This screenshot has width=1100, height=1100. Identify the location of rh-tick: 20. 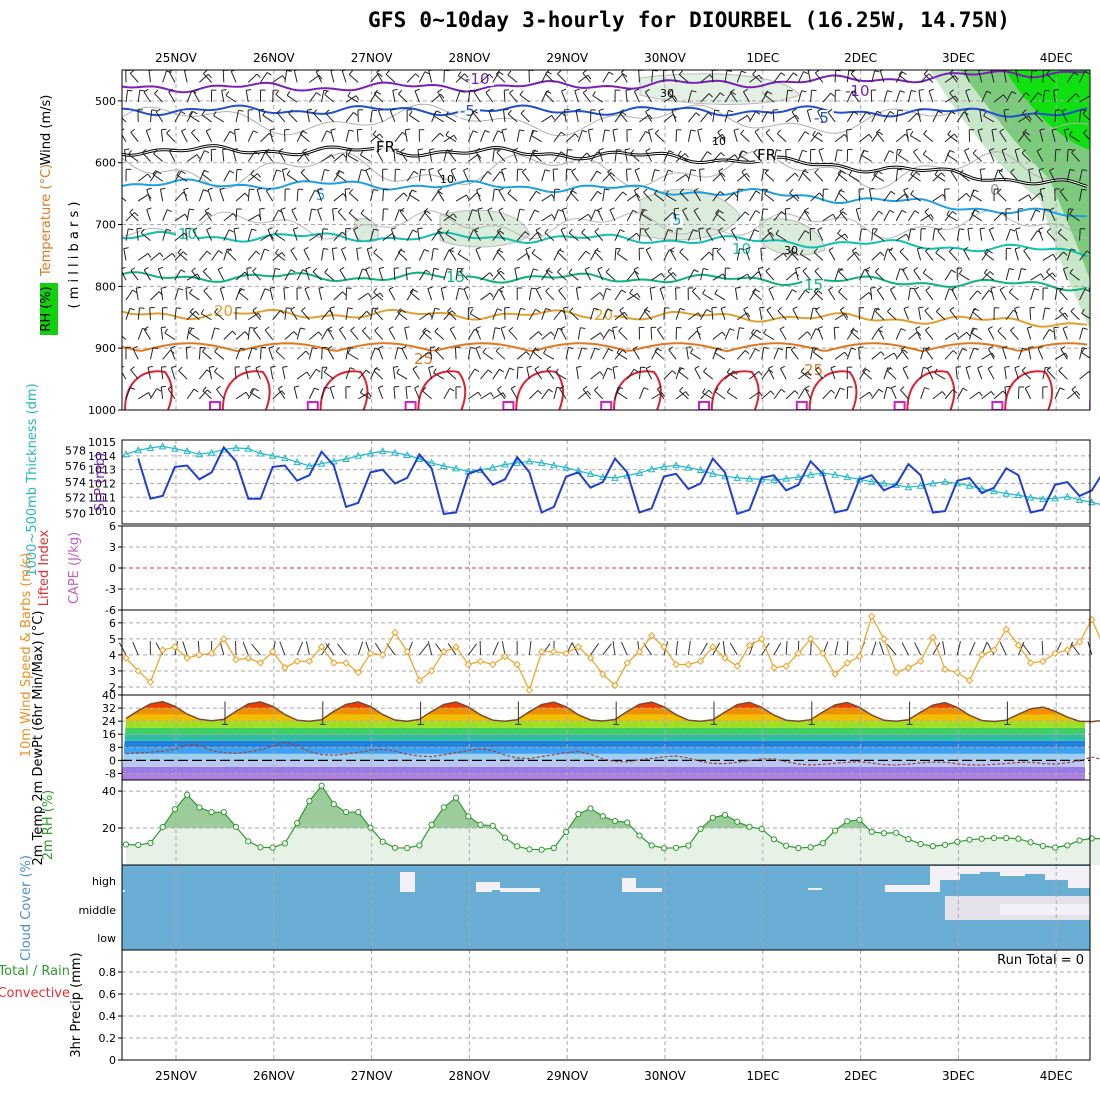
(109, 828).